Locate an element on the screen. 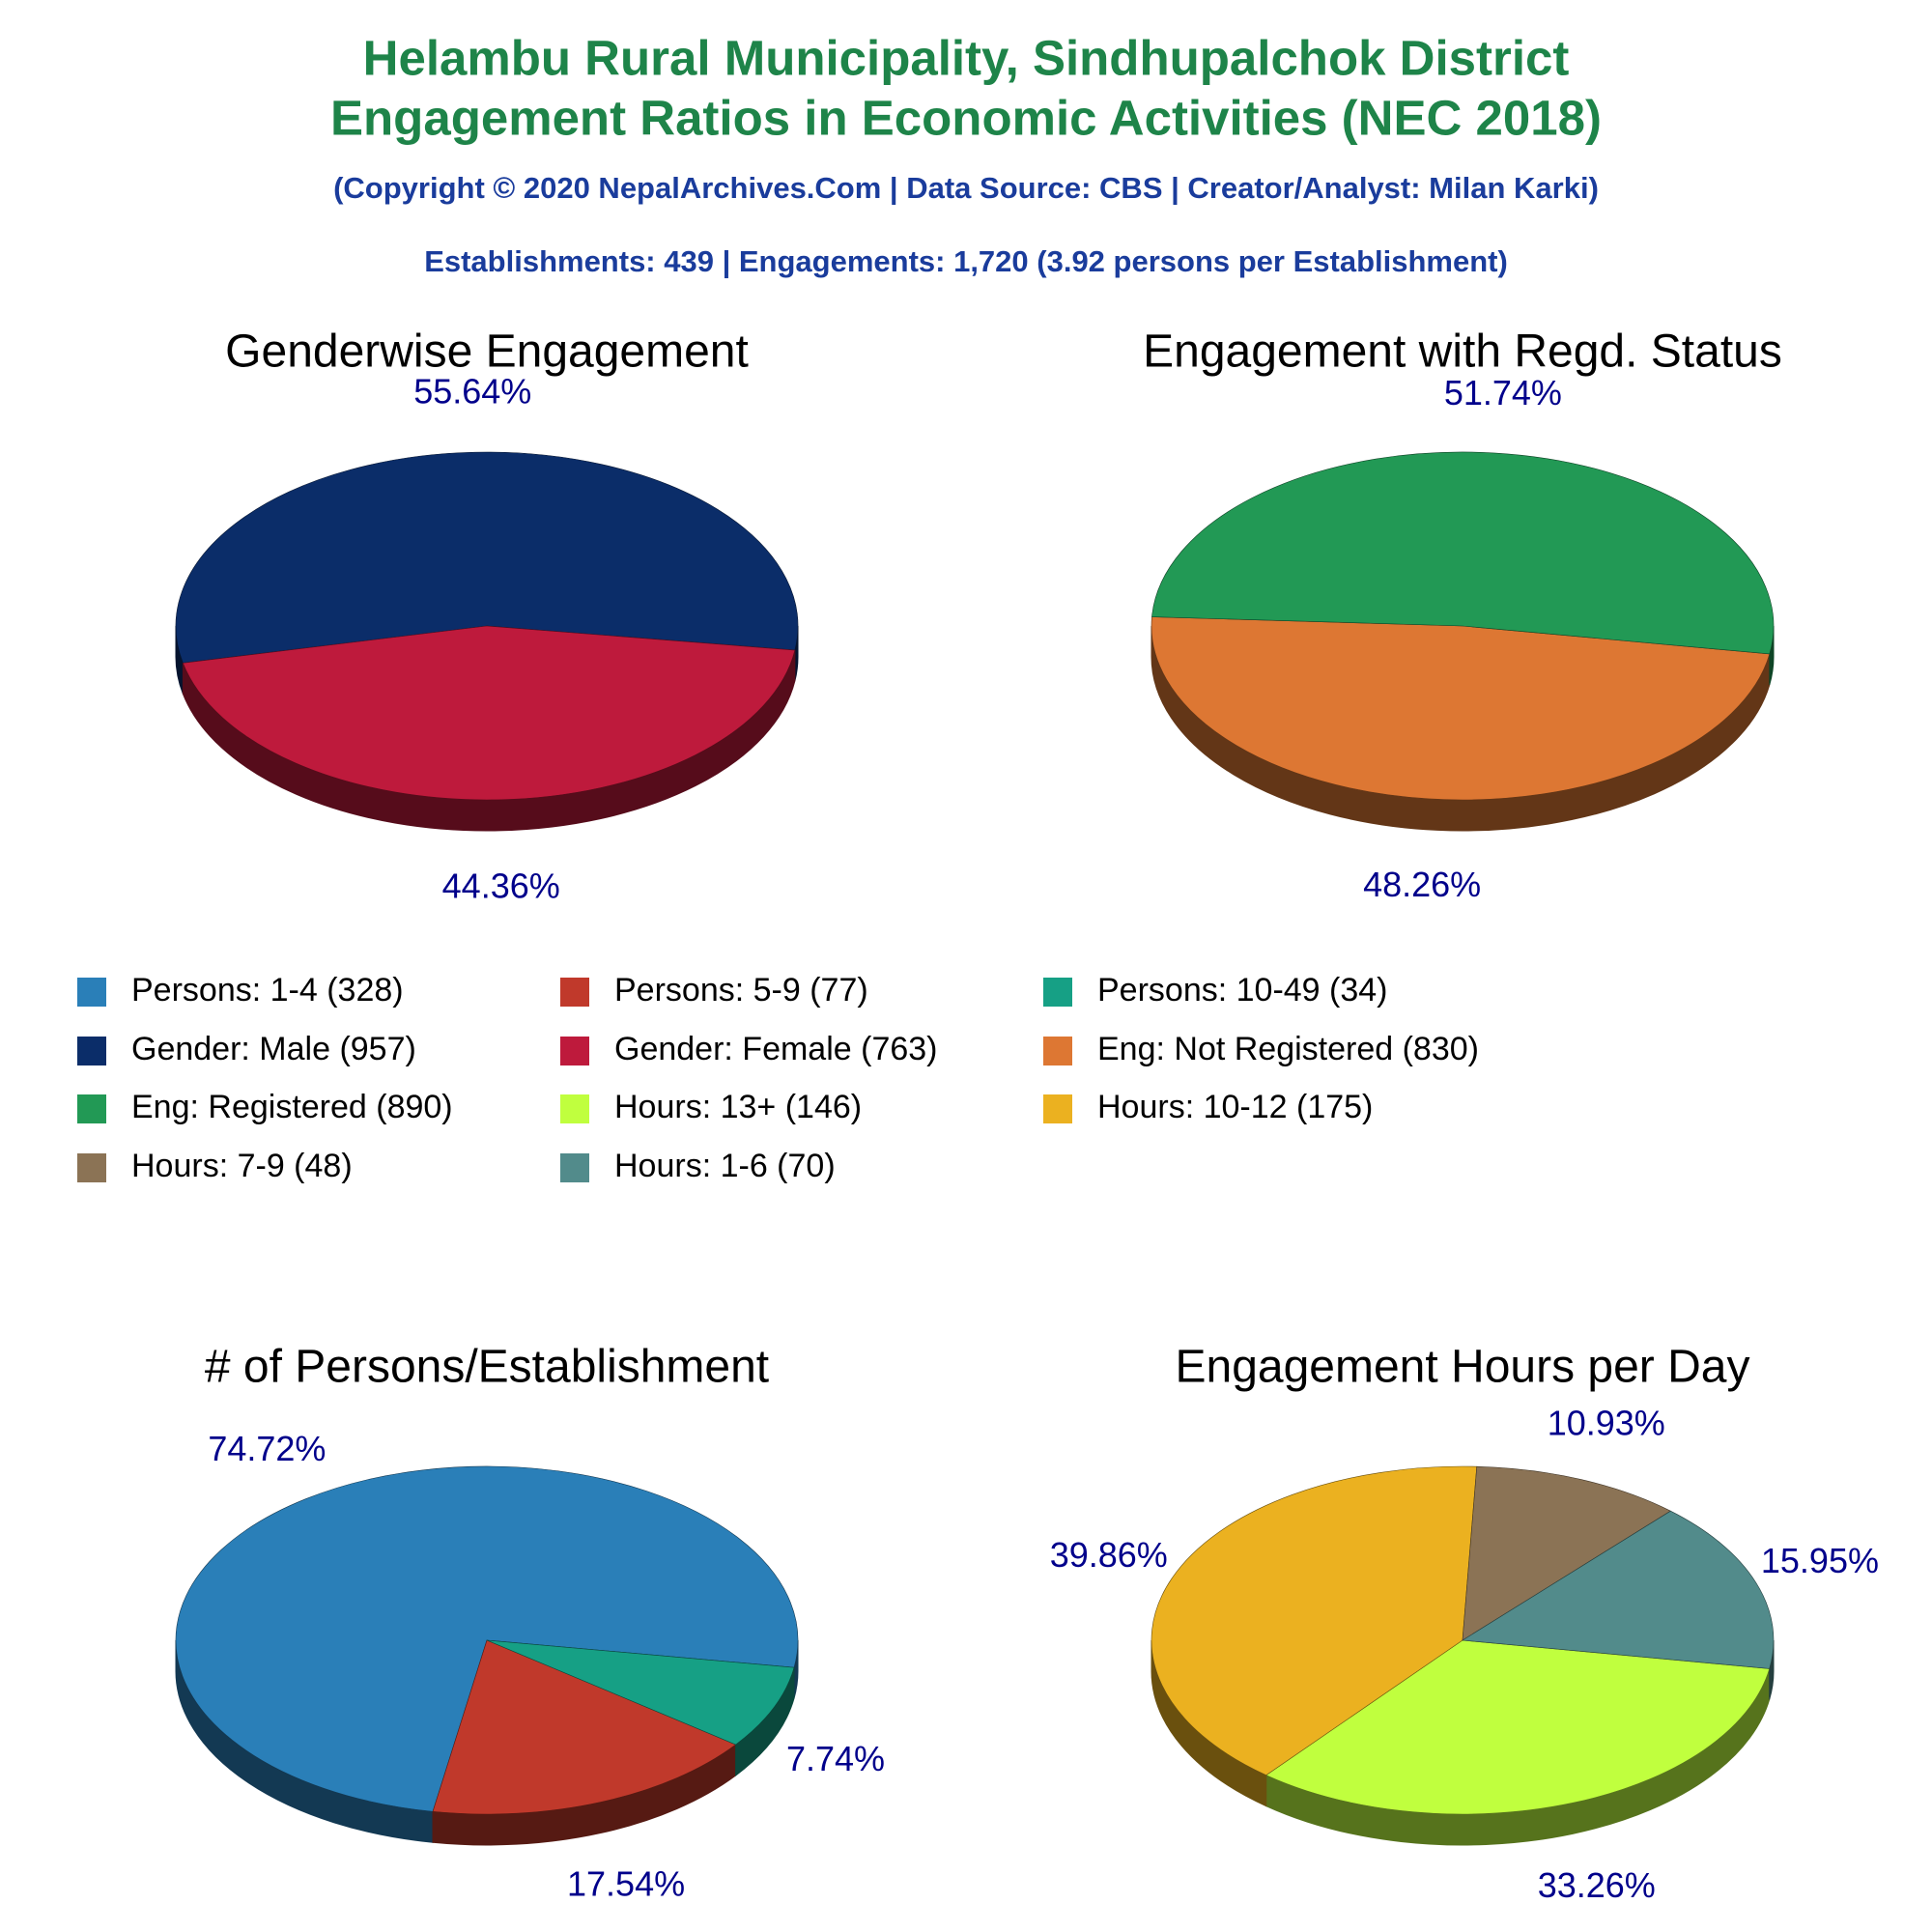 This screenshot has height=1932, width=1932. value-label: 10.93% is located at coordinates (1606, 1422).